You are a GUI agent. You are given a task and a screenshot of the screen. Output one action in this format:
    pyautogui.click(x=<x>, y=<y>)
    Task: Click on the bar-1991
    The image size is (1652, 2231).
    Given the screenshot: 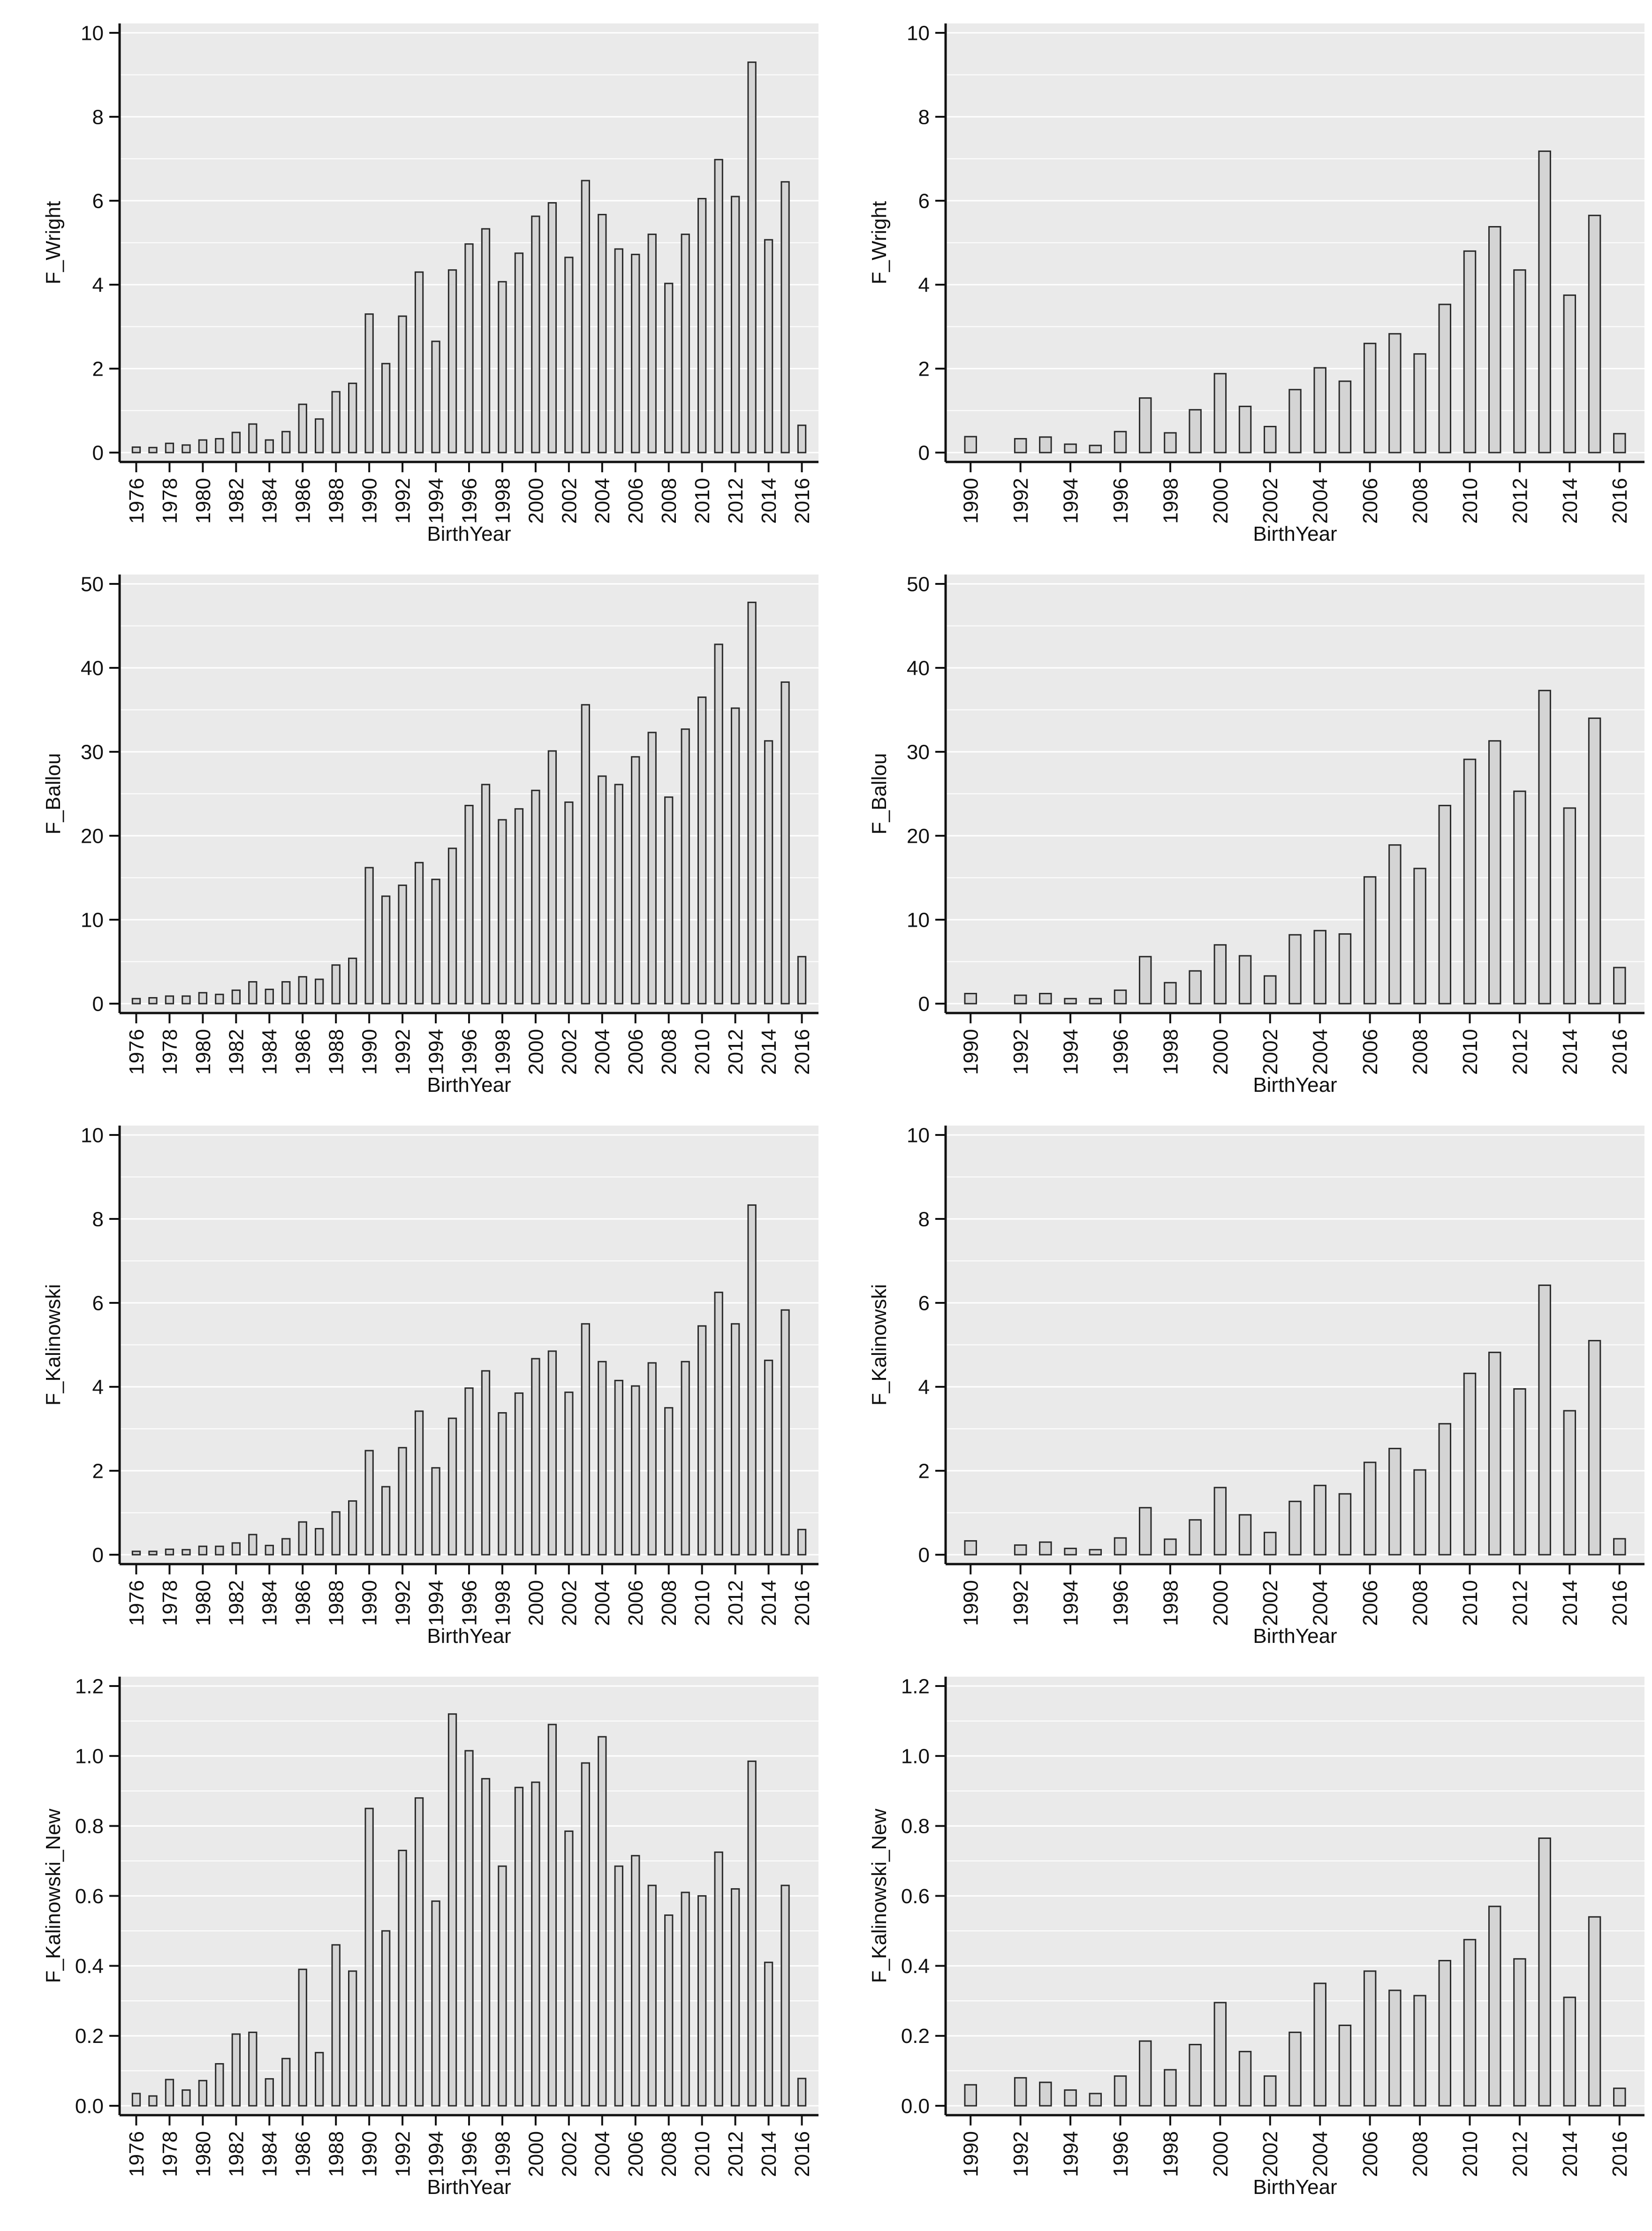 What is the action you would take?
    pyautogui.click(x=386, y=2019)
    